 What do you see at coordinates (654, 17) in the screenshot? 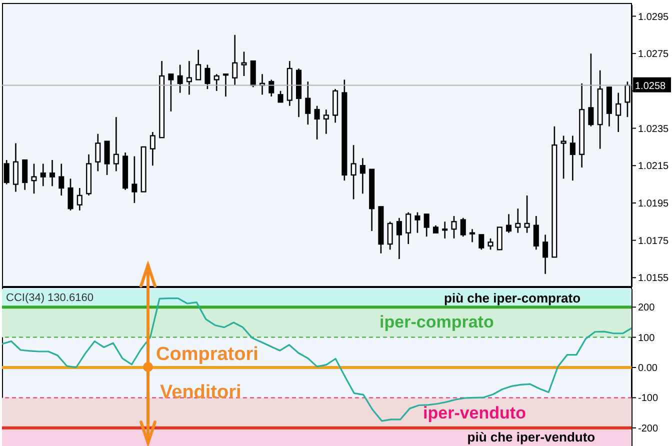
I see `y-tick-label: 1.0295` at bounding box center [654, 17].